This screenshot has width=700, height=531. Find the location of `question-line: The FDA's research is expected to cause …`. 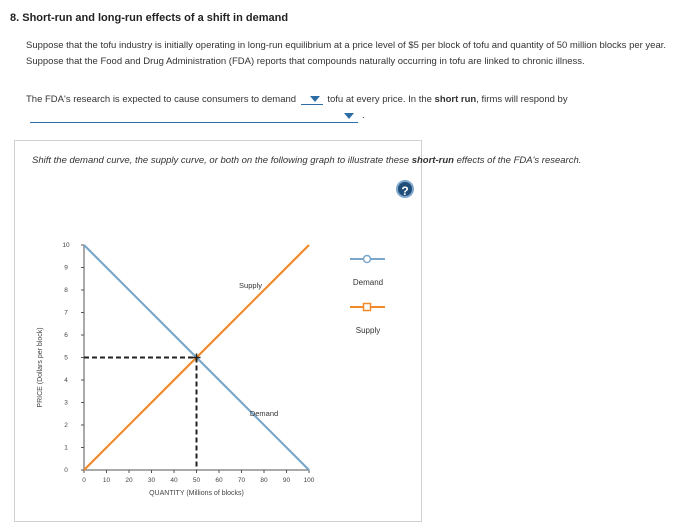

question-line: The FDA's research is expected to cause … is located at coordinates (356, 99).